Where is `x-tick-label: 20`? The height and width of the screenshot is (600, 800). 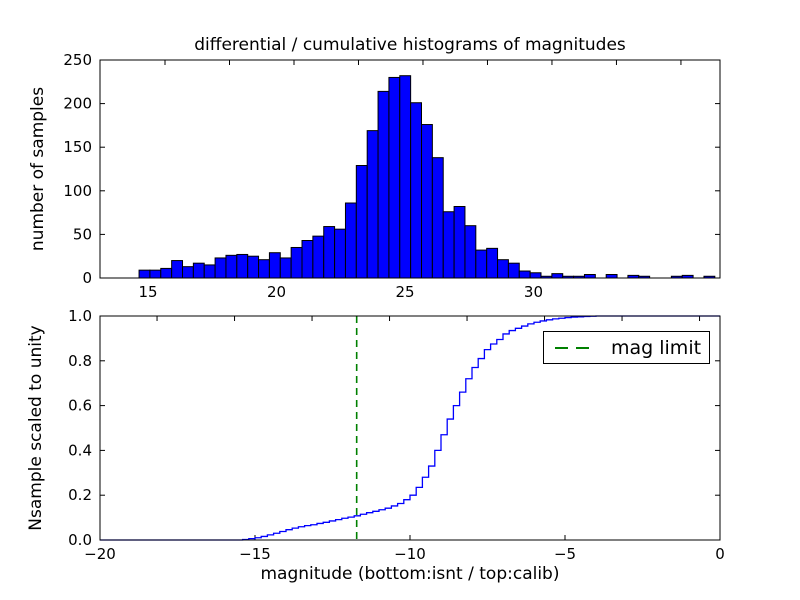 x-tick-label: 20 is located at coordinates (276, 292).